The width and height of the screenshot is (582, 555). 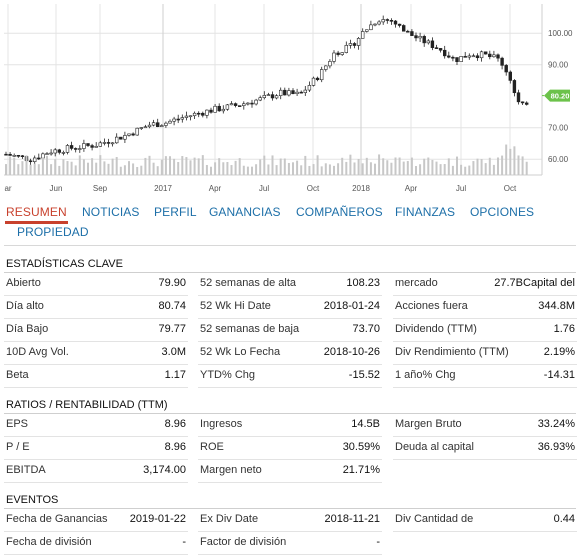 What do you see at coordinates (25, 306) in the screenshot?
I see `stat-label: Día alto` at bounding box center [25, 306].